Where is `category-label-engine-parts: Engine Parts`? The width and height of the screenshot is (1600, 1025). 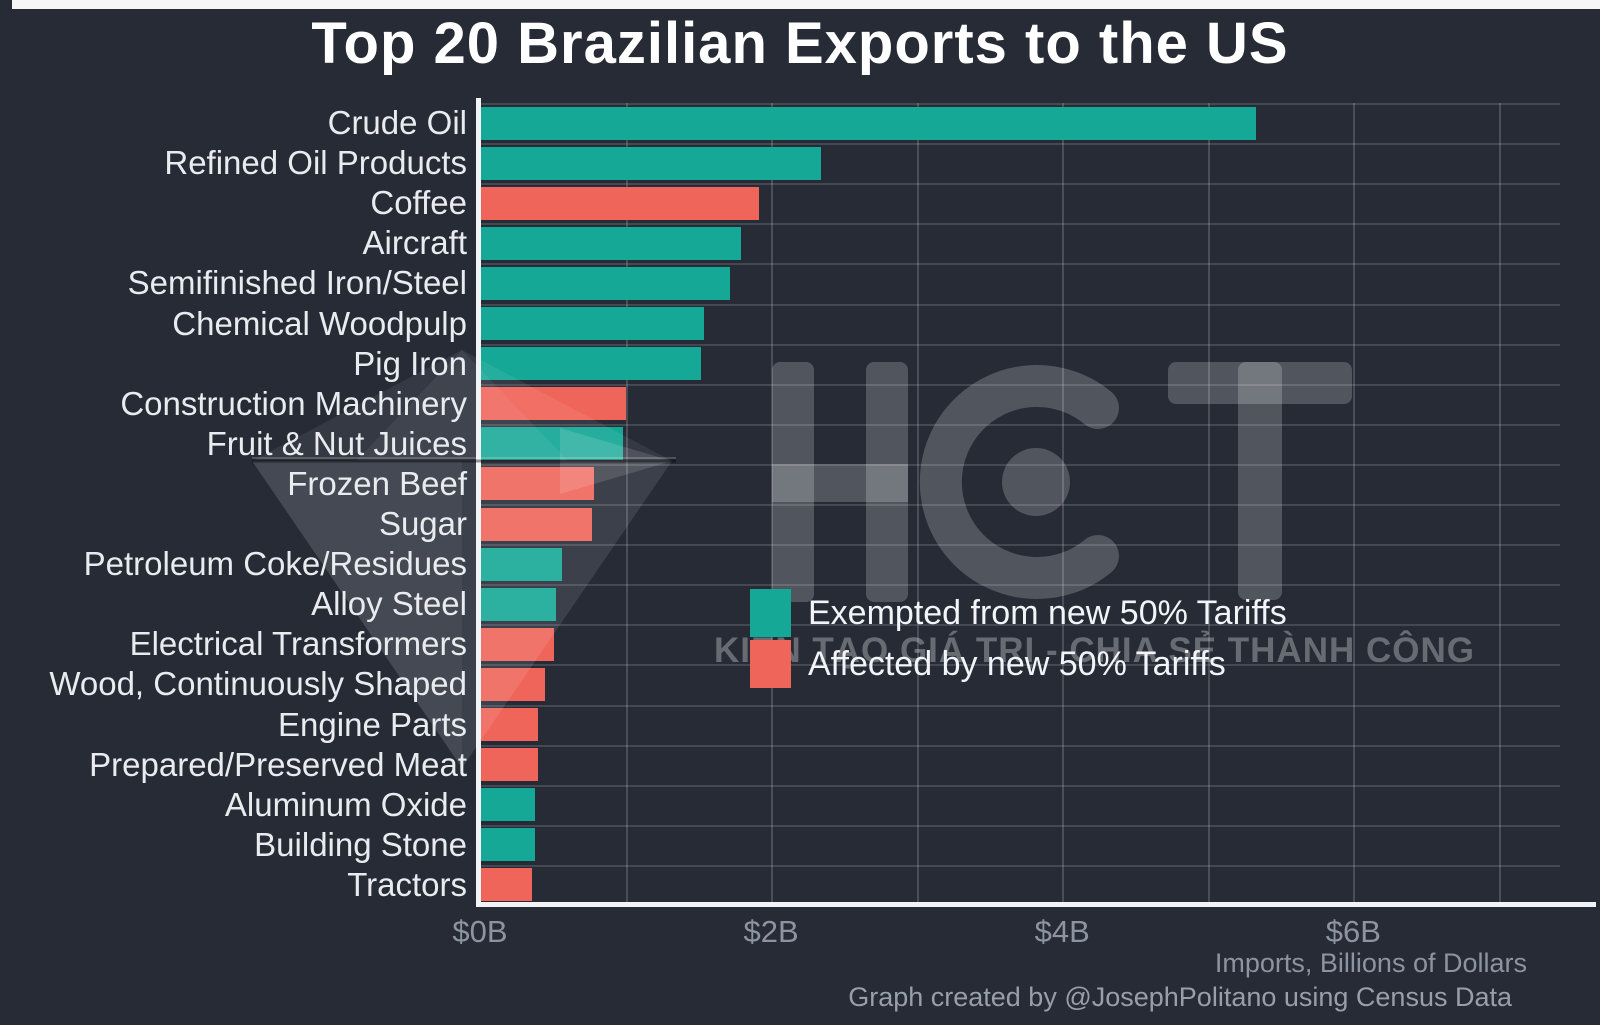
category-label-engine-parts: Engine Parts is located at coordinates (372, 724).